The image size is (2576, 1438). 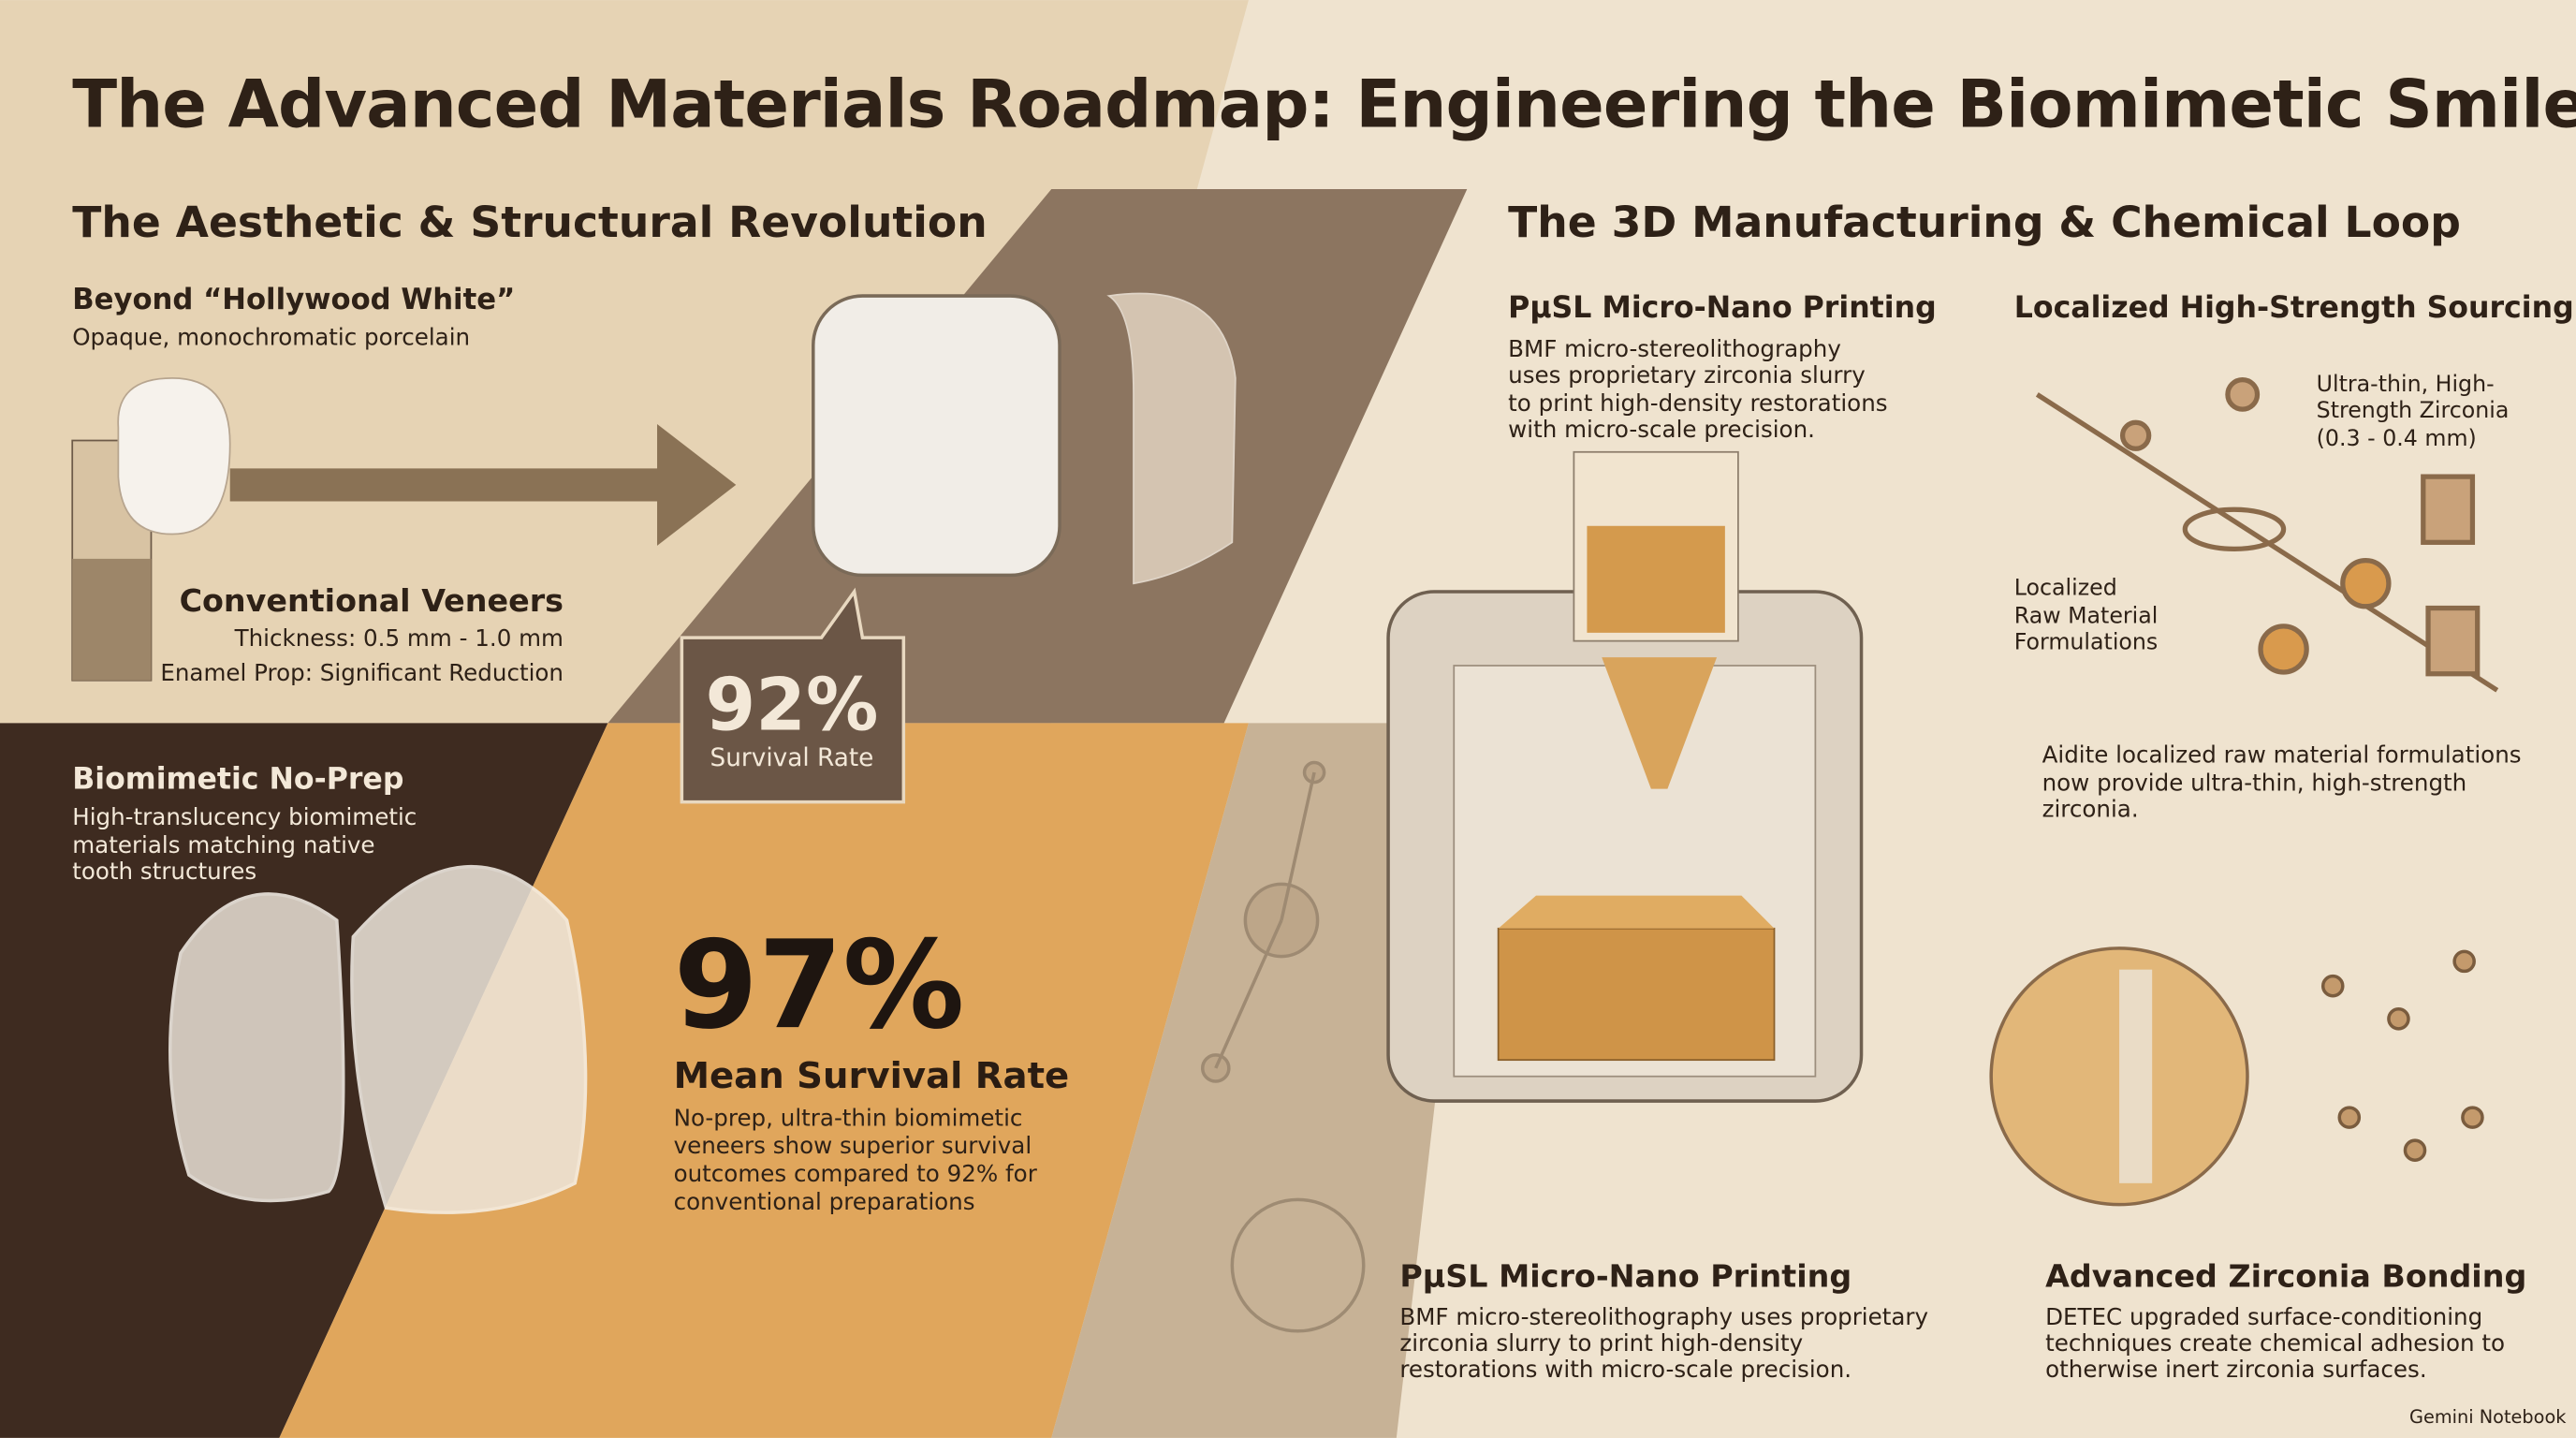 I want to click on nozzle, so click(x=1660, y=723).